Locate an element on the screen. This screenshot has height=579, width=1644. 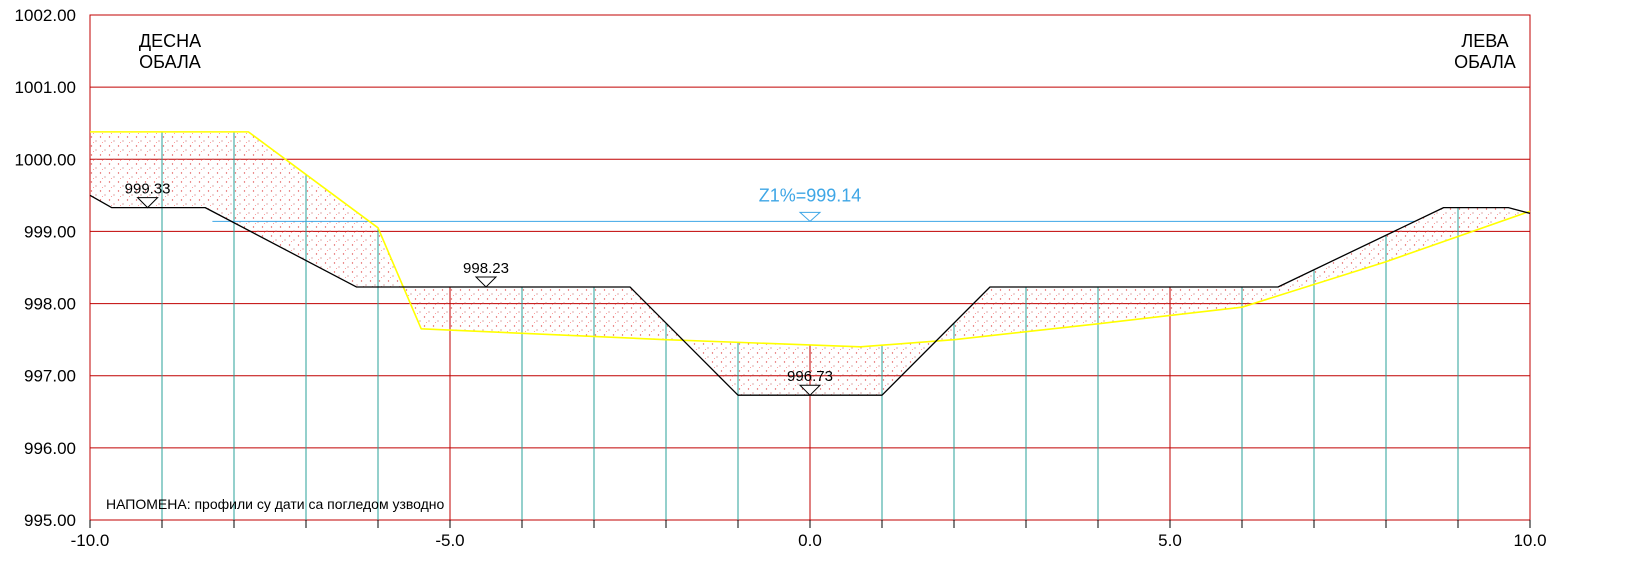
x-tick-label: 0.0 is located at coordinates (810, 540).